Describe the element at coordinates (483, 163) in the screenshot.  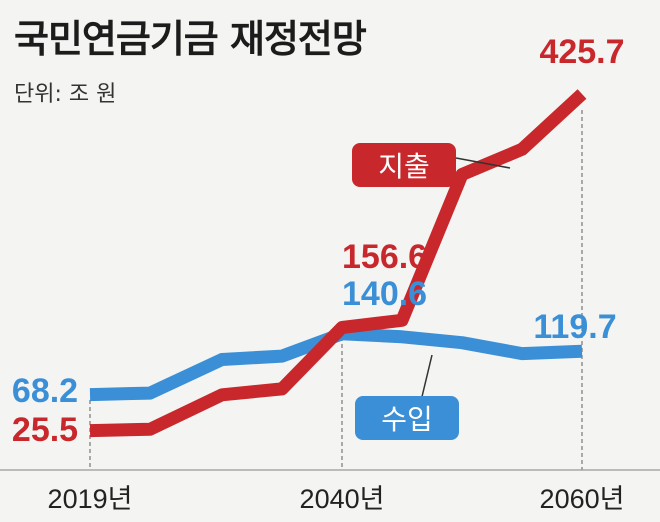
I see `callout-leader-expense` at that location.